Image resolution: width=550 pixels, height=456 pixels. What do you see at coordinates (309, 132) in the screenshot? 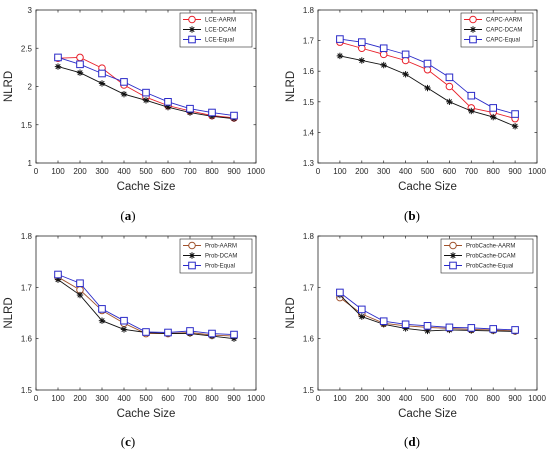
I see `y-tick-label: 1.4` at bounding box center [309, 132].